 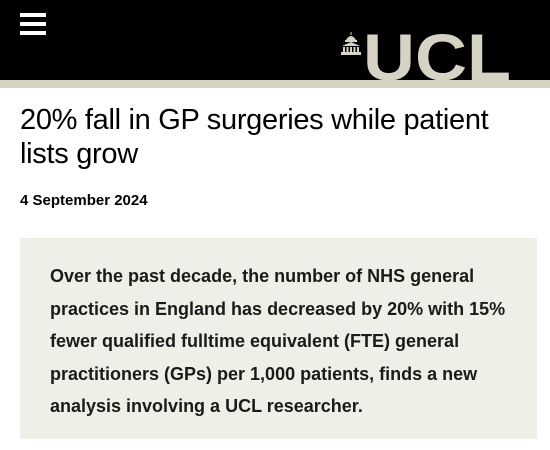 What do you see at coordinates (33, 33) in the screenshot?
I see `menu-bar-bottom` at bounding box center [33, 33].